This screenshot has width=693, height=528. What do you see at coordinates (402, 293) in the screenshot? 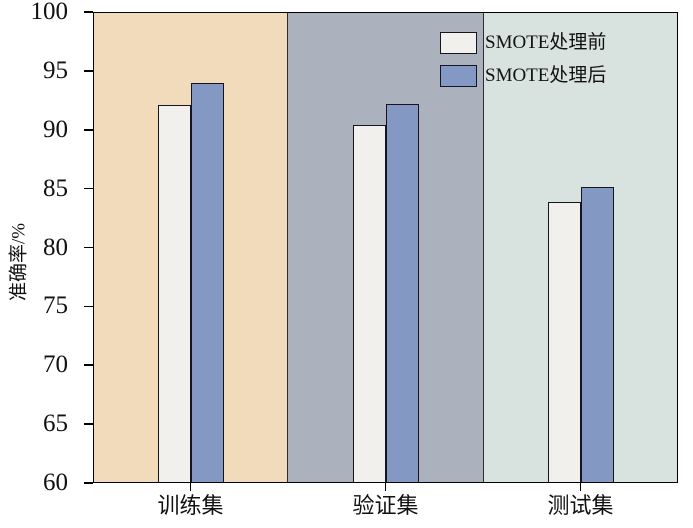
I see `bar-group2-series2` at bounding box center [402, 293].